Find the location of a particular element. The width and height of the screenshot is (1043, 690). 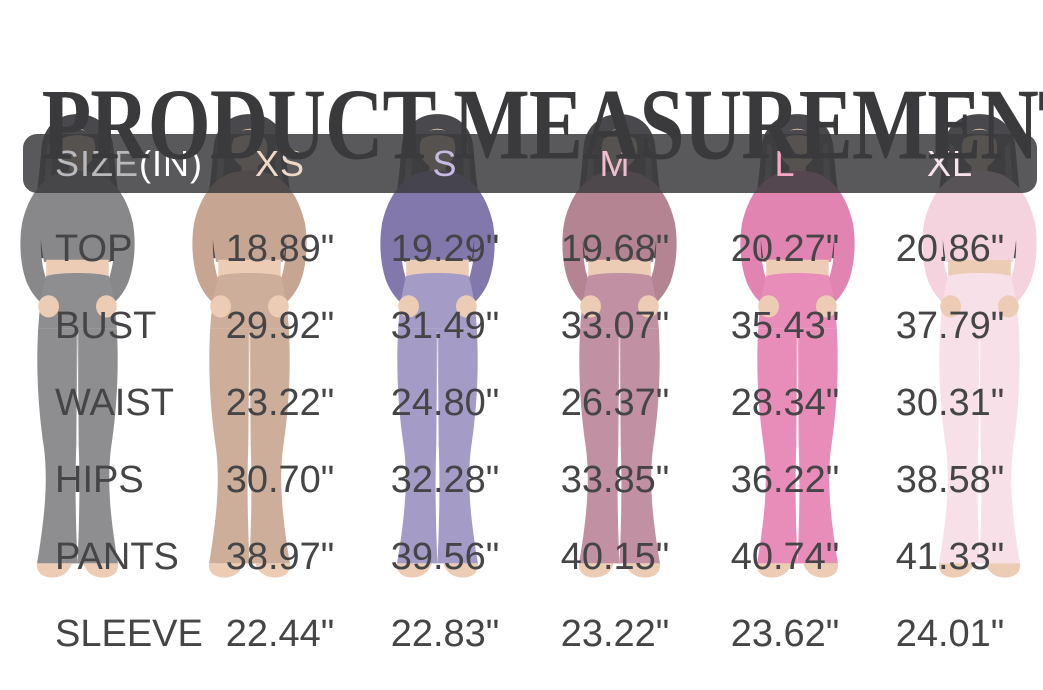

measurement-value: 33.85" is located at coordinates (615, 480).